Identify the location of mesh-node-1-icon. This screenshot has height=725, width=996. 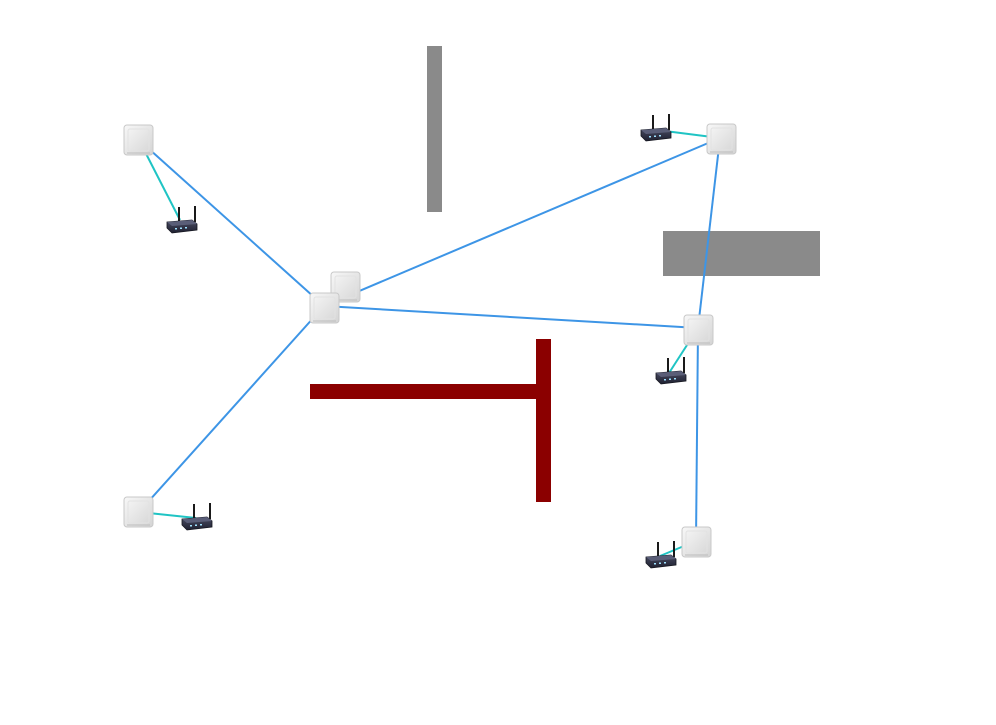
(138, 140).